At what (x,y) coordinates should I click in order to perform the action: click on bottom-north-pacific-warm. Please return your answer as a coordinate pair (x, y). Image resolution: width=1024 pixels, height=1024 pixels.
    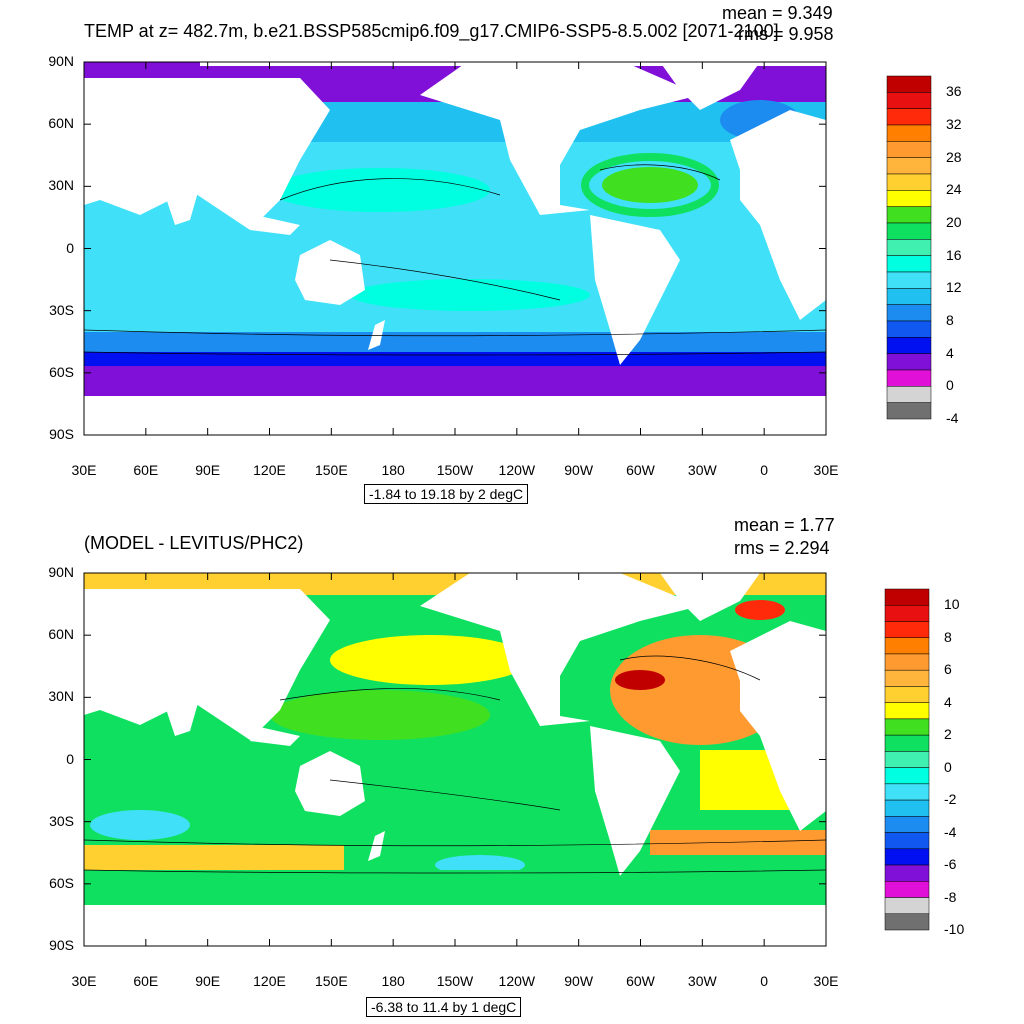
    Looking at the image, I should click on (430, 660).